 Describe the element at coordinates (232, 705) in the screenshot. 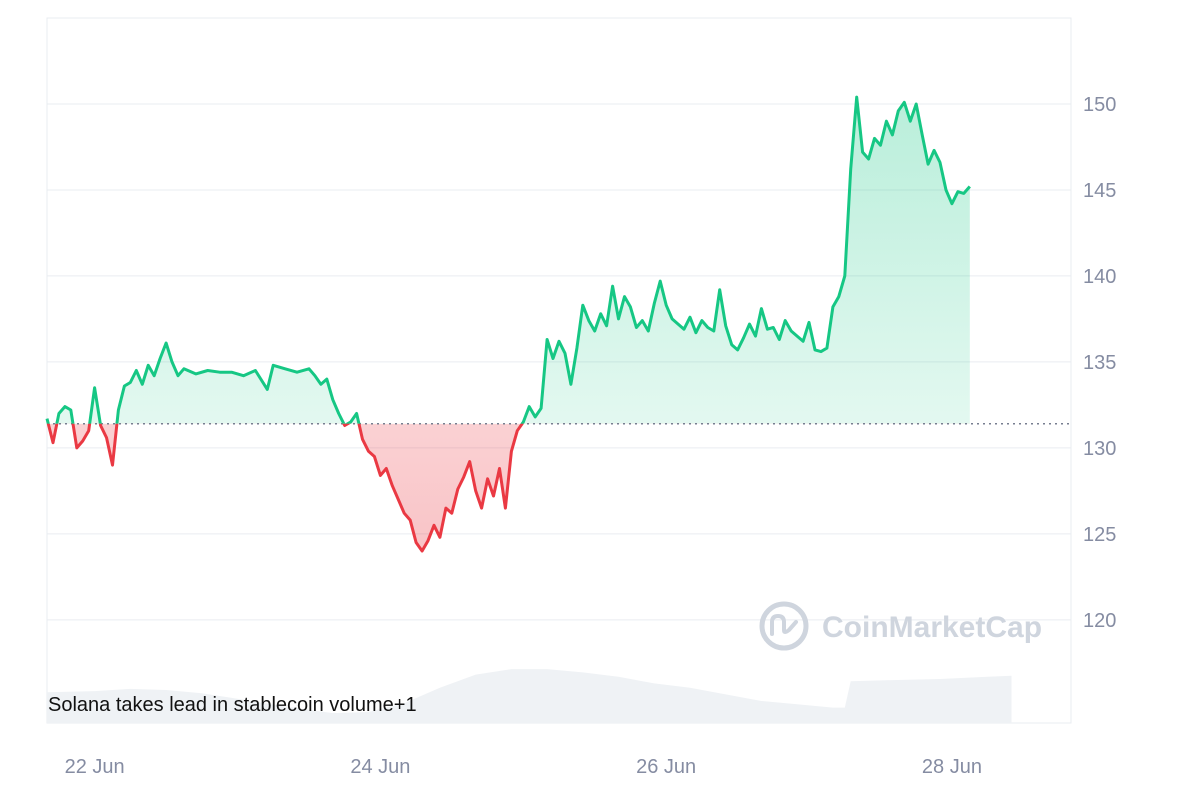

I see `news-annotation: Solana takes lead in stablecoin volume+1` at that location.